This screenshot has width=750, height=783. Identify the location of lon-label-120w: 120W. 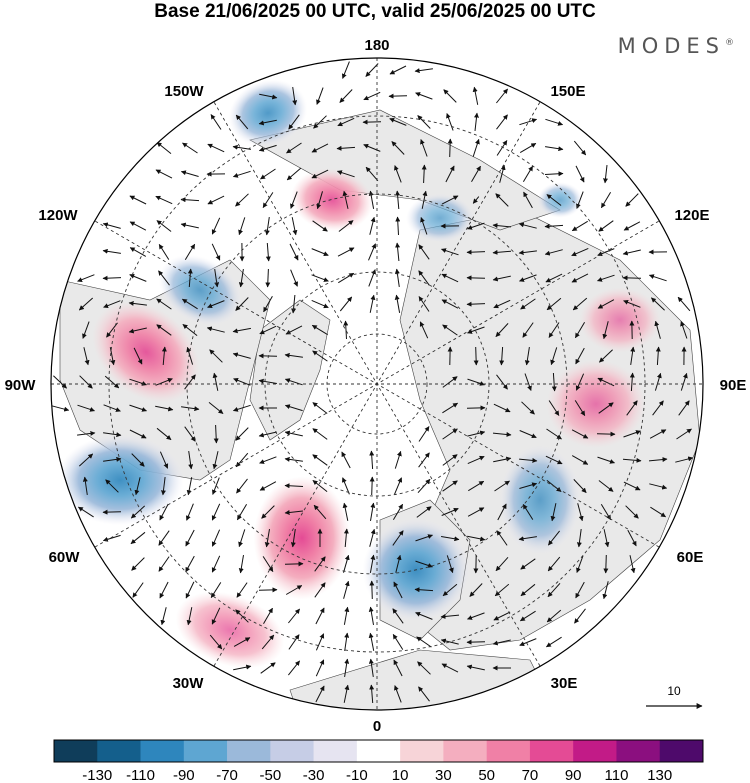
(58, 215).